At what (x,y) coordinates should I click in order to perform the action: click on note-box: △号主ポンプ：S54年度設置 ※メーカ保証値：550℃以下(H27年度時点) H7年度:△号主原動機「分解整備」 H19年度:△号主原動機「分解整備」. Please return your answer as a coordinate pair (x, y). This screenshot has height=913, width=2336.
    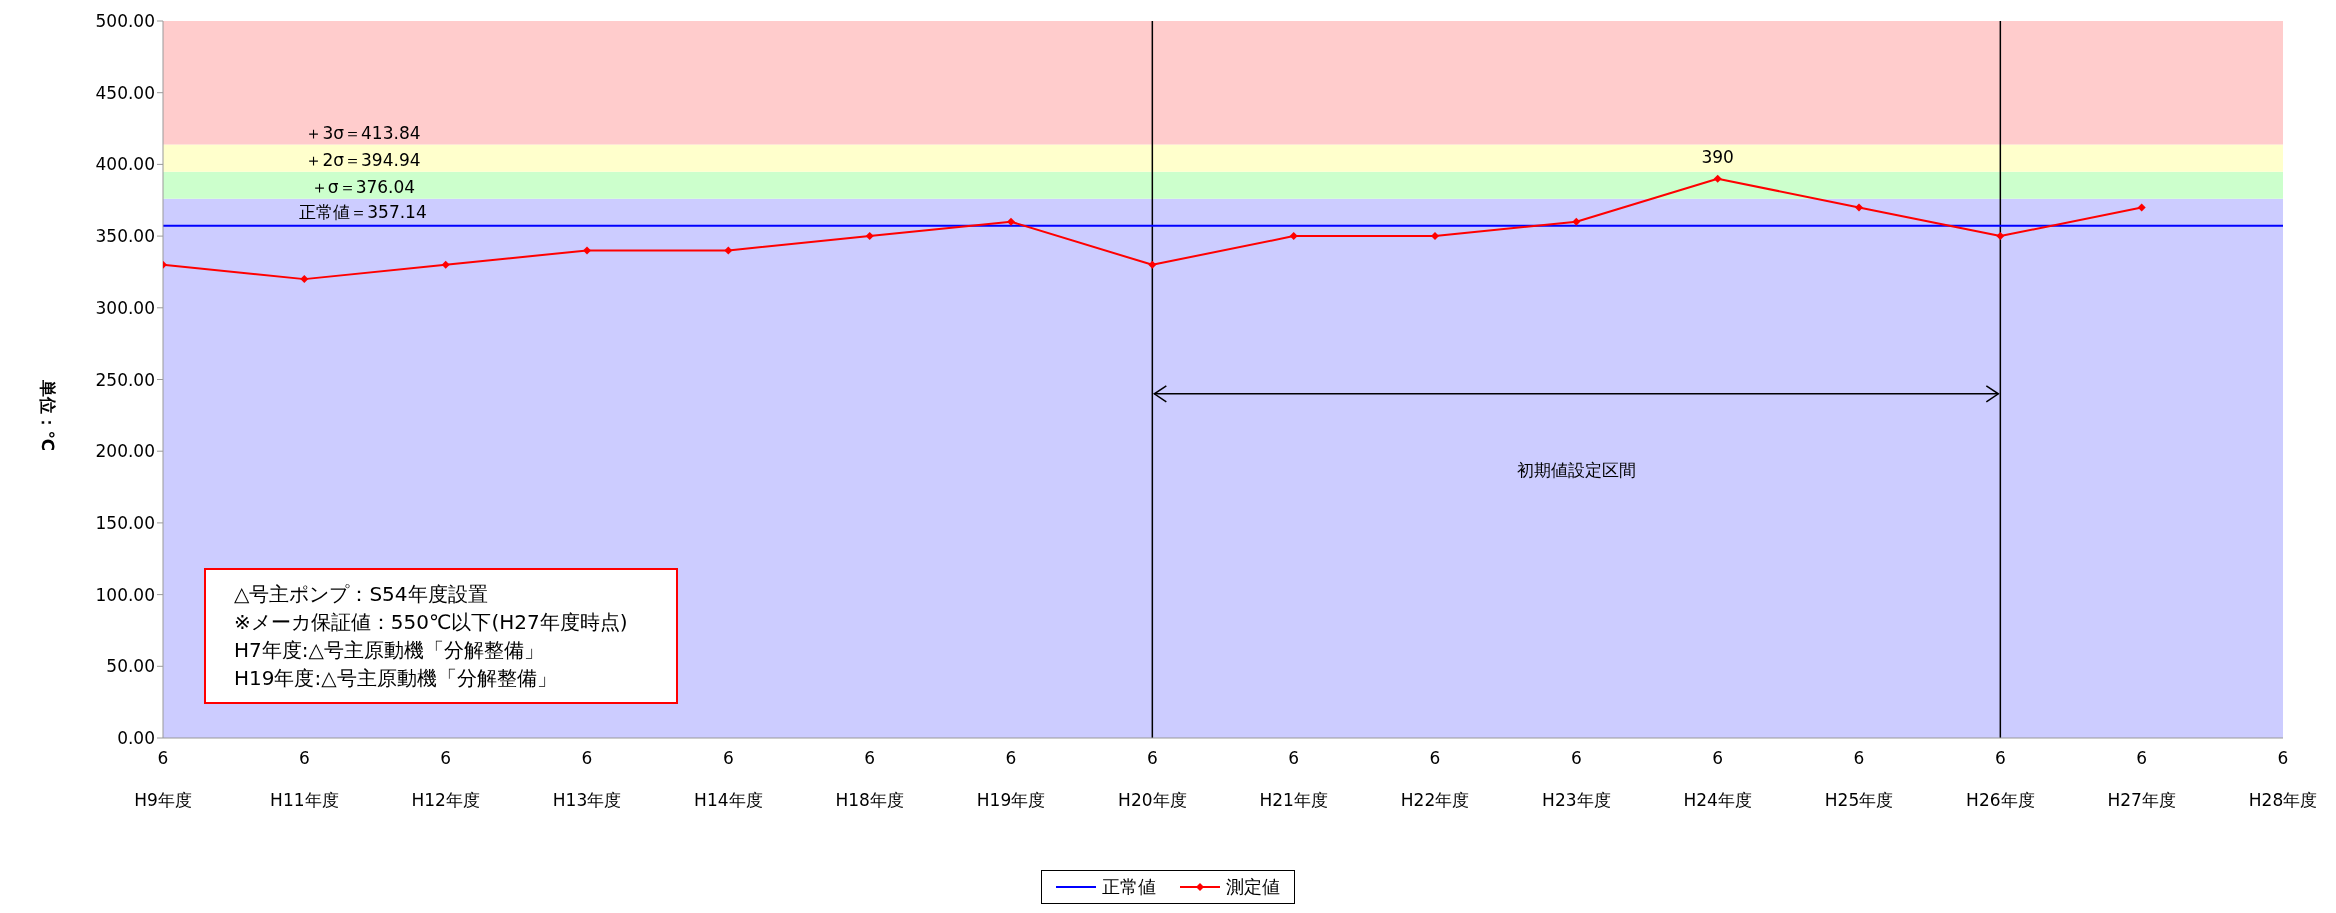
    Looking at the image, I should click on (441, 636).